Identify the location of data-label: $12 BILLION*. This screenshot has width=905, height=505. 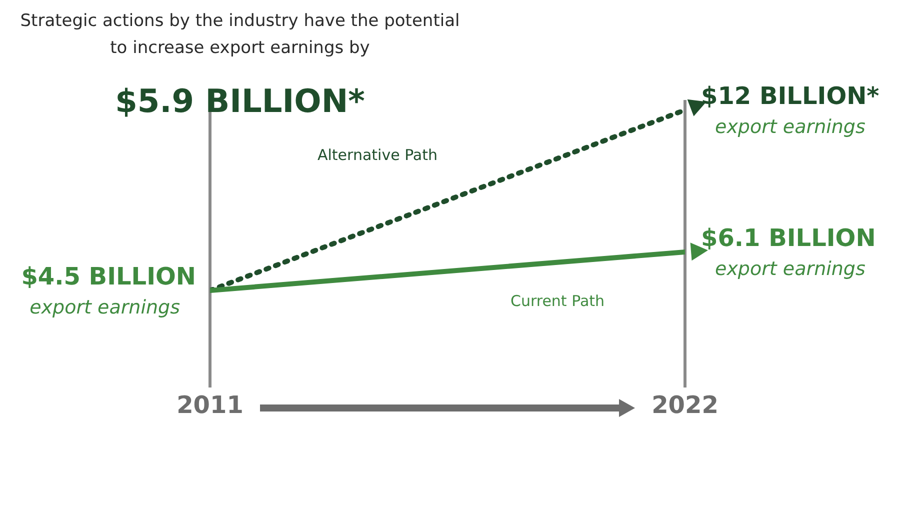
(790, 96).